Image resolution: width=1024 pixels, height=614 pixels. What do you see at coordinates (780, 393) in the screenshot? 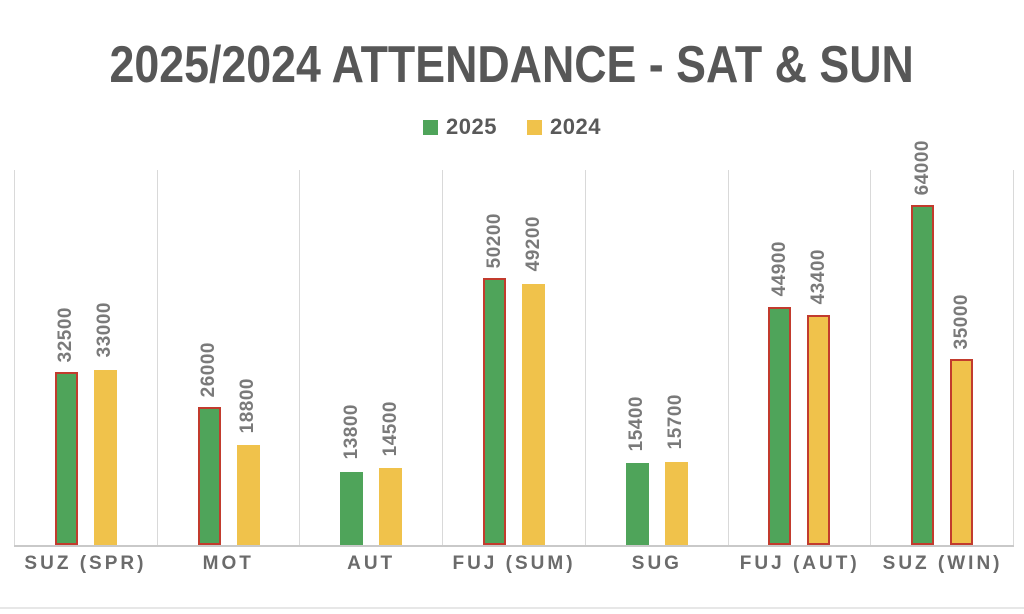
I see `bar-2025-6: 44900` at bounding box center [780, 393].